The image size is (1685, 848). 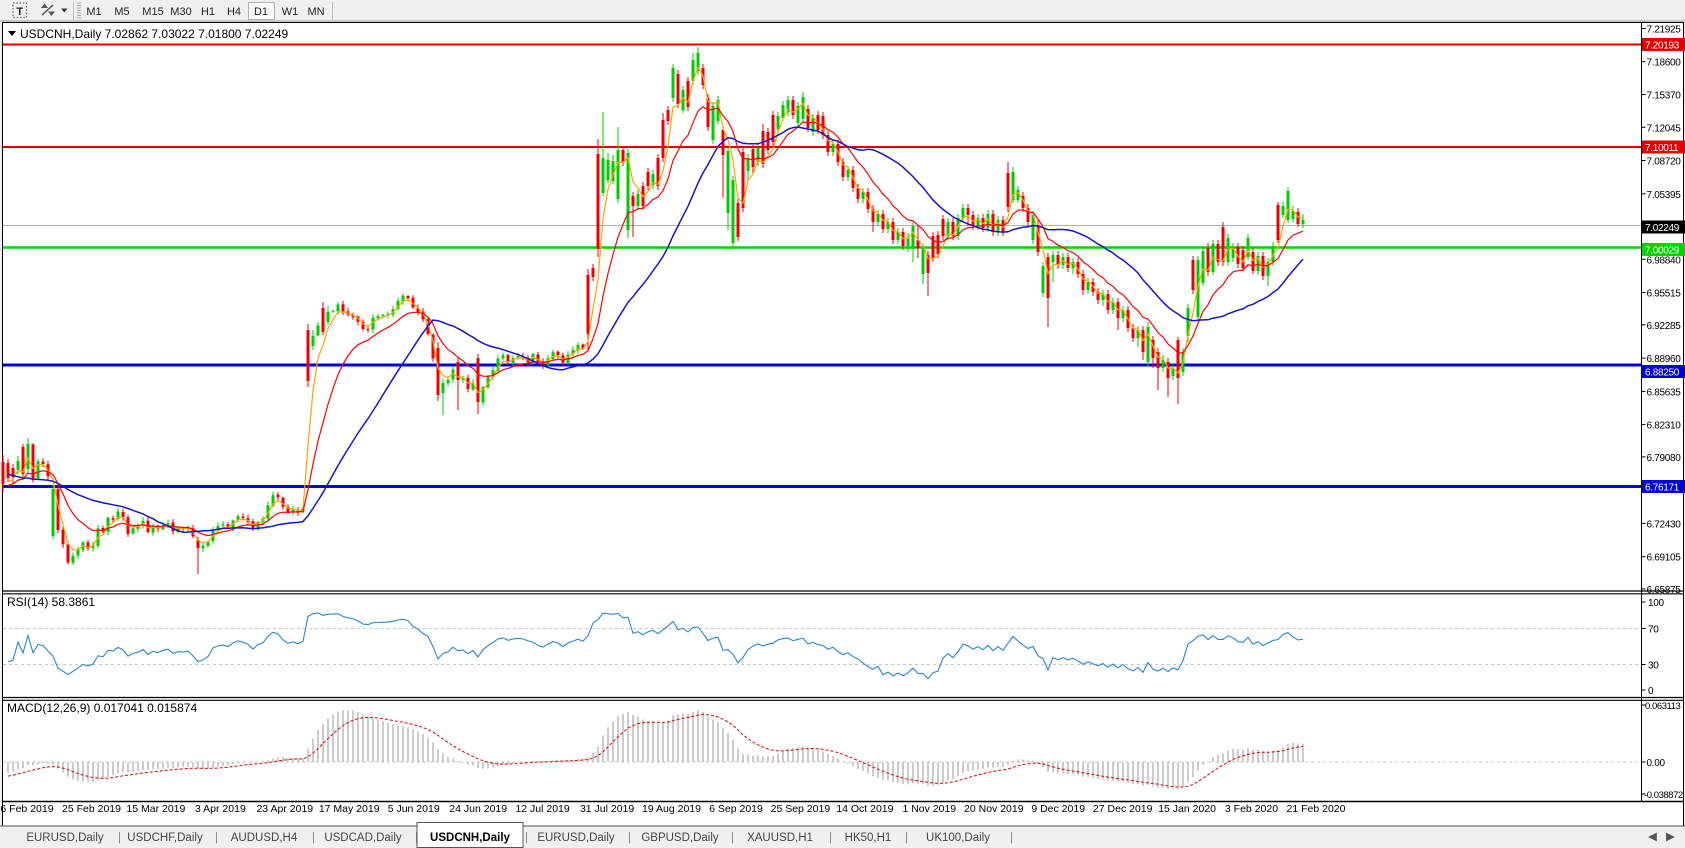 I want to click on svg-text: 0.063113, so click(x=1662, y=706).